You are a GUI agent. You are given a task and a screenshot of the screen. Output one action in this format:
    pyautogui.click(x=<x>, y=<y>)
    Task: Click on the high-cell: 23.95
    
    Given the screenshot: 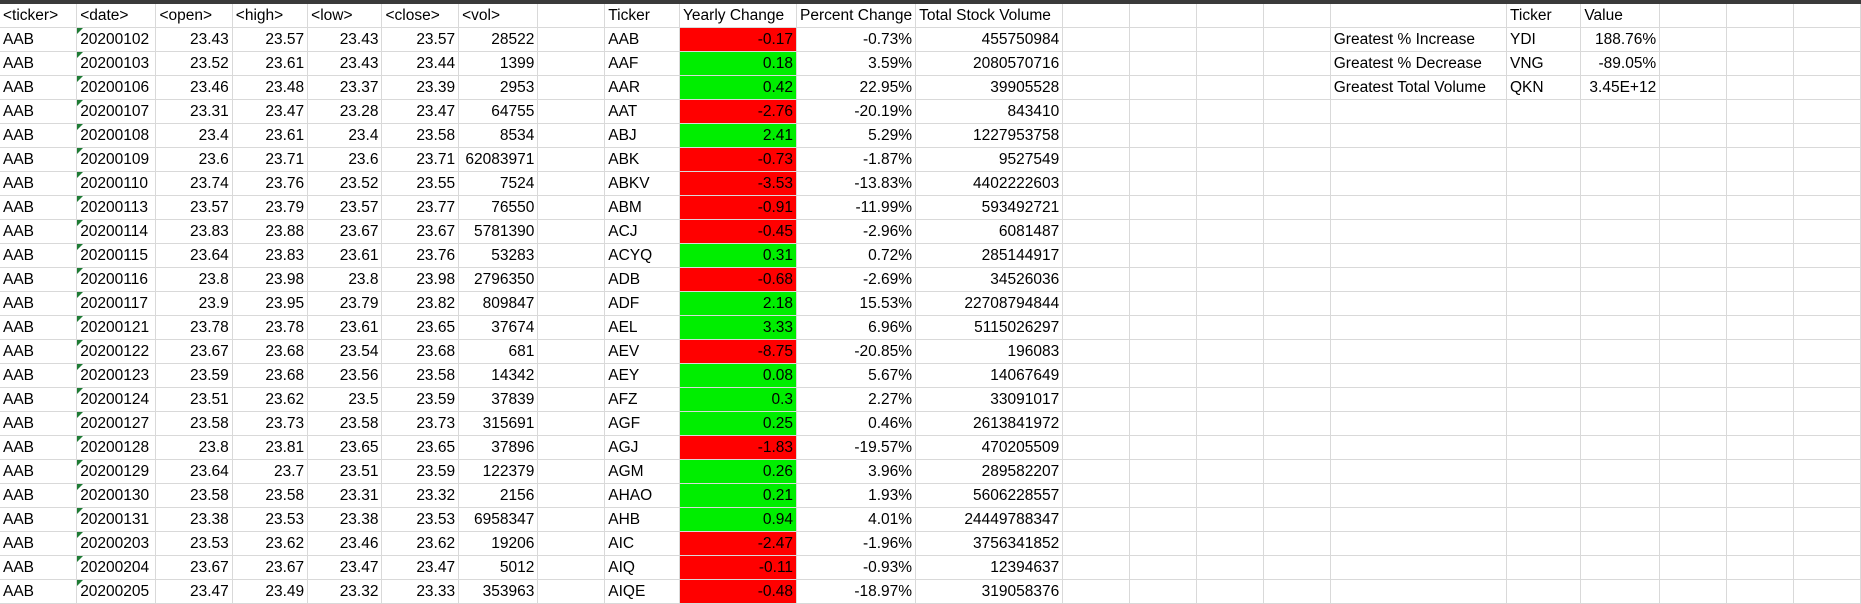 What is the action you would take?
    pyautogui.click(x=270, y=303)
    